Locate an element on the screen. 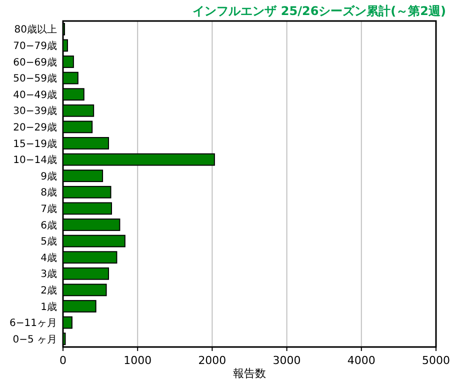 The height and width of the screenshot is (380, 460). x-tick-label: 0 is located at coordinates (63, 360).